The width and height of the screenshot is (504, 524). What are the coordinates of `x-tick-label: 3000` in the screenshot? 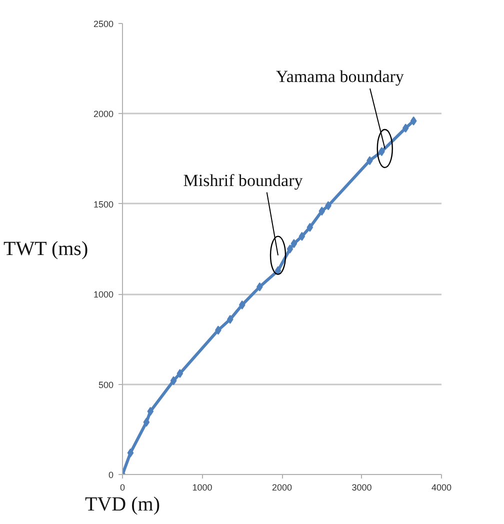 It's located at (362, 487).